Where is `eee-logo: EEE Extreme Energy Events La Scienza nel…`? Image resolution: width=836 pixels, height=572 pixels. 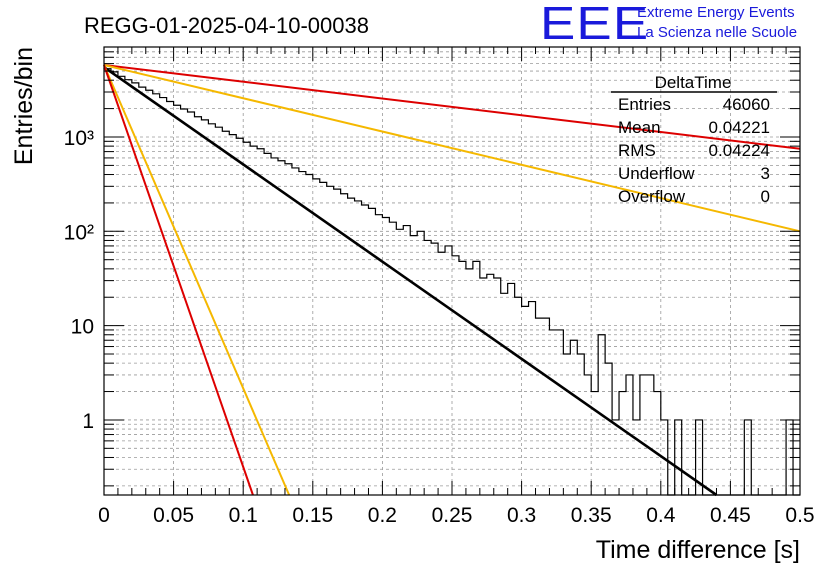 eee-logo: EEE Extreme Energy Events La Scienza nel… is located at coordinates (685, 24).